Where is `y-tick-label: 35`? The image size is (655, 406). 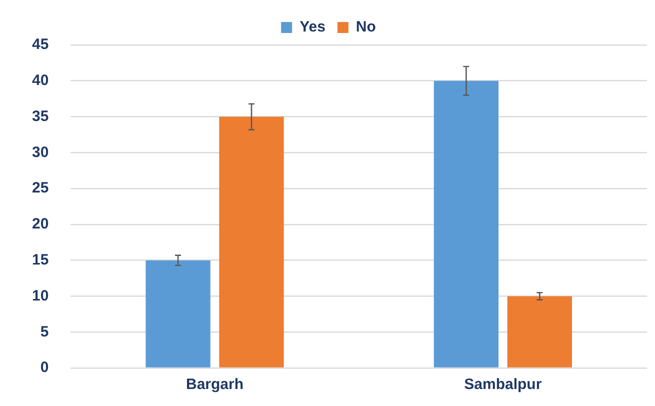 y-tick-label: 35 is located at coordinates (40, 116).